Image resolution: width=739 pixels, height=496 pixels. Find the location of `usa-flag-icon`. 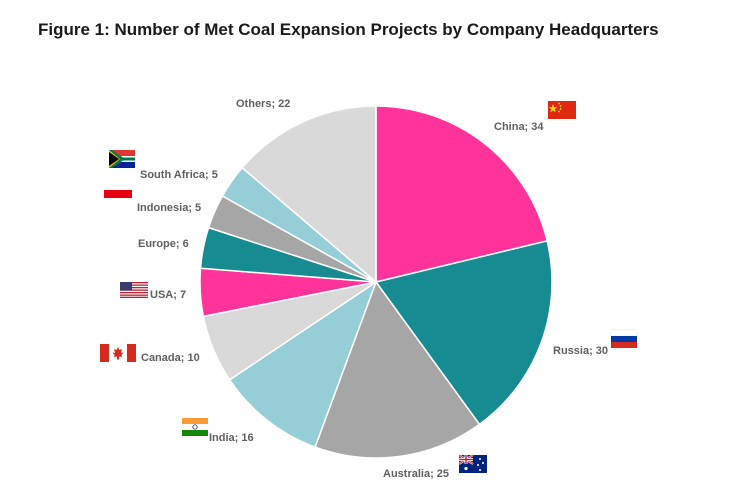

usa-flag-icon is located at coordinates (134, 290).